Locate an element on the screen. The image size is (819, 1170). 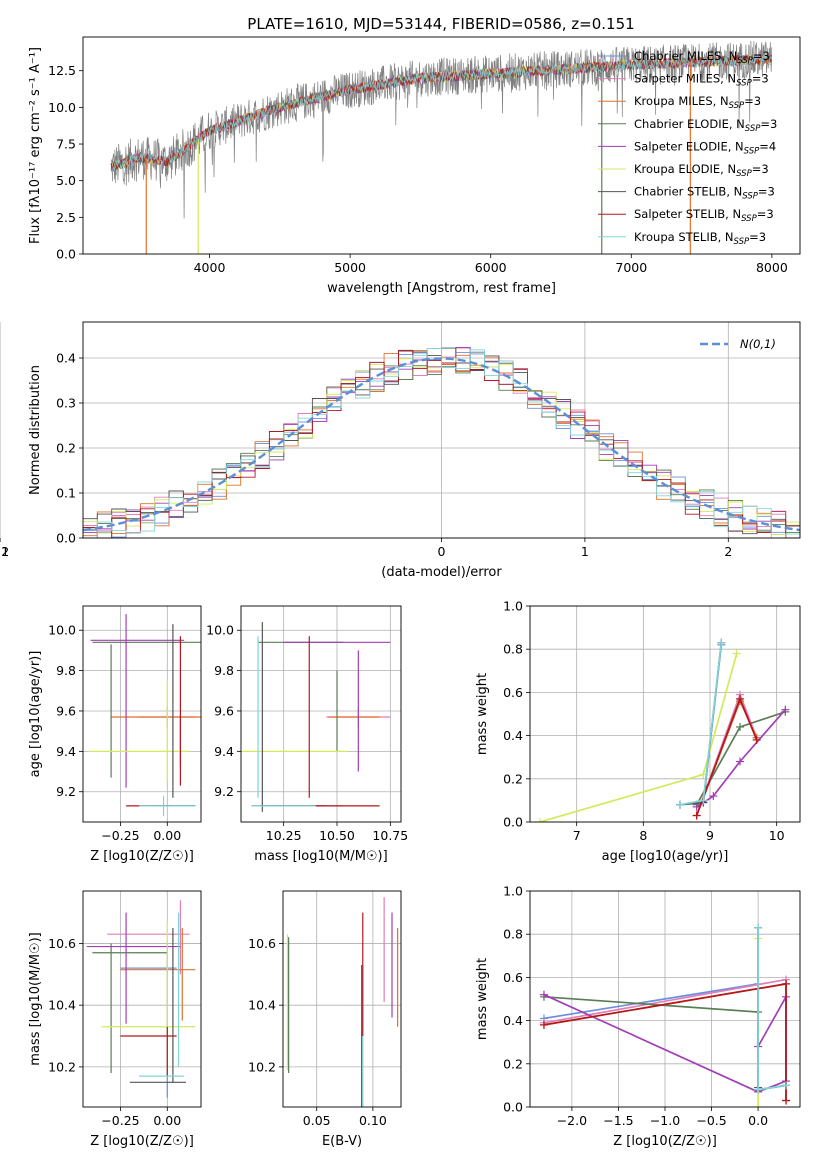
legend-label-2: Kroupa MILES, NSSP=3 is located at coordinates (697, 102).